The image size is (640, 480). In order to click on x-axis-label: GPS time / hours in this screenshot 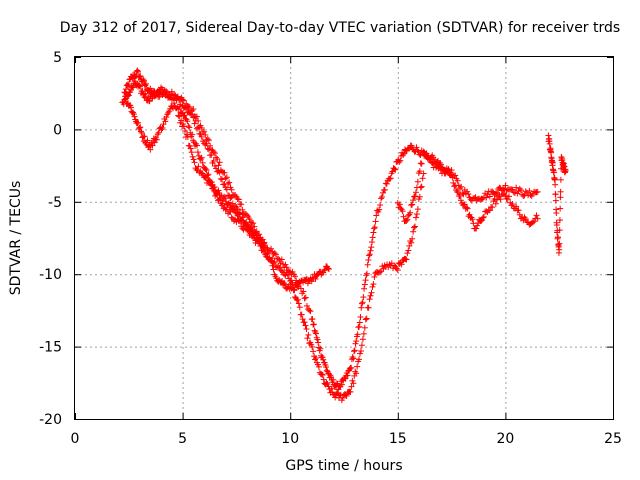, I will do `click(343, 466)`.